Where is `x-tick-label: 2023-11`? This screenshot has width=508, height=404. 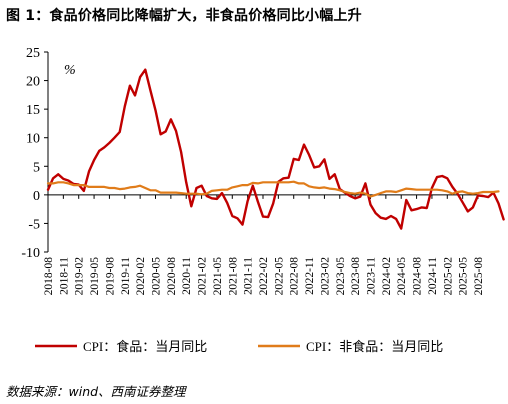
x-tick-label: 2023-11 is located at coordinates (372, 276).